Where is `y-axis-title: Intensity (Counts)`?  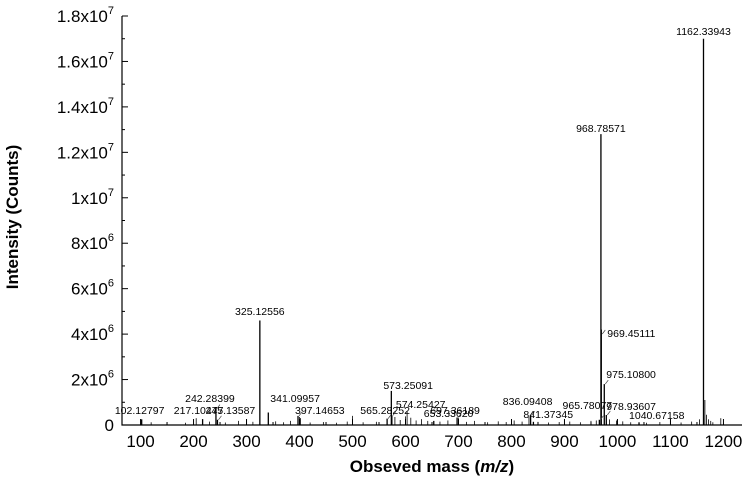 y-axis-title: Intensity (Counts) is located at coordinates (12, 217).